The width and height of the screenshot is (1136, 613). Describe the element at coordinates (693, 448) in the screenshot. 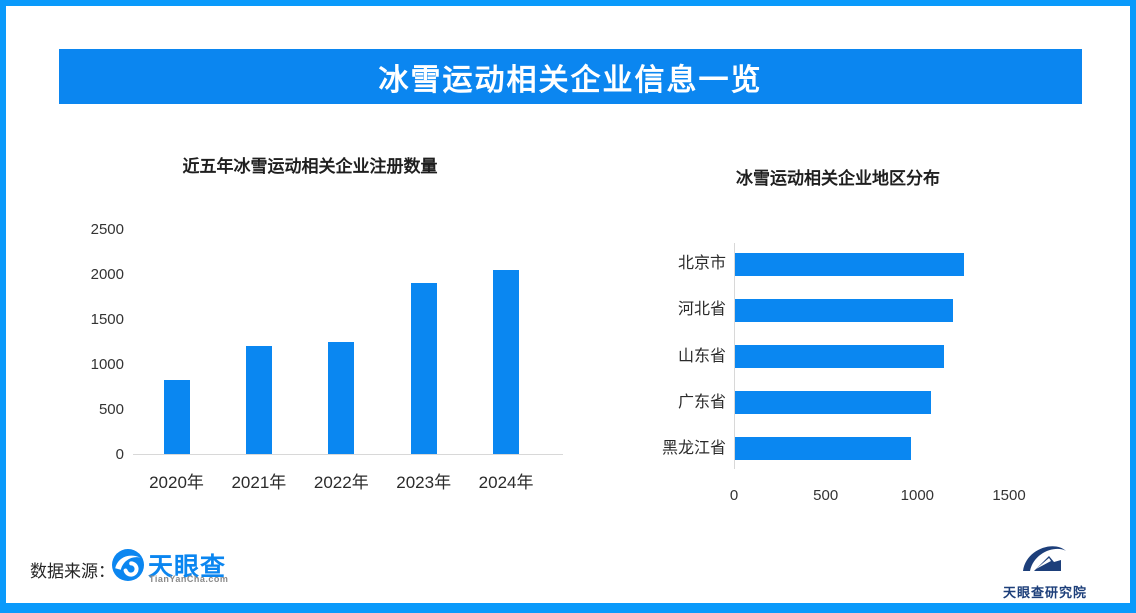

I see `region-label: 黑龙江省` at that location.